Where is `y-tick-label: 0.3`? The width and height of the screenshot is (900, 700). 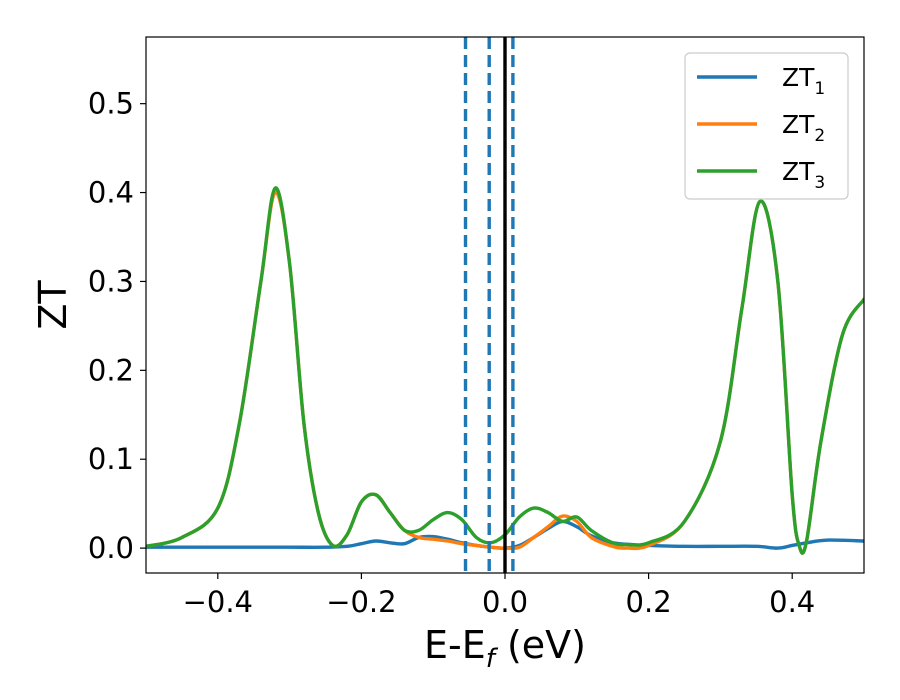
y-tick-label: 0.3 is located at coordinates (111, 281).